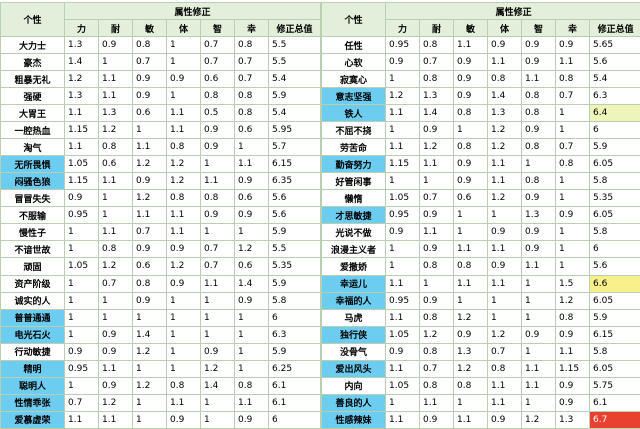 The image size is (640, 429). Describe the element at coordinates (354, 181) in the screenshot. I see `trait-name: 好管闲事` at that location.